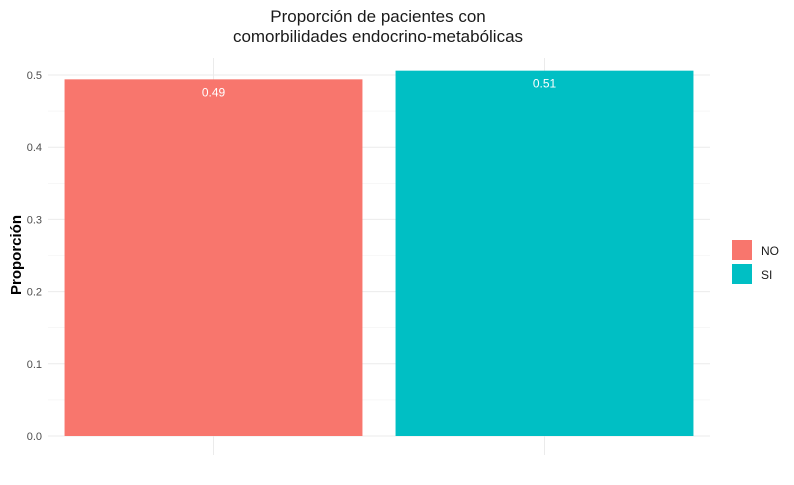 The width and height of the screenshot is (794, 485). Describe the element at coordinates (34, 365) in the screenshot. I see `y-tick-label: 0.1` at that location.